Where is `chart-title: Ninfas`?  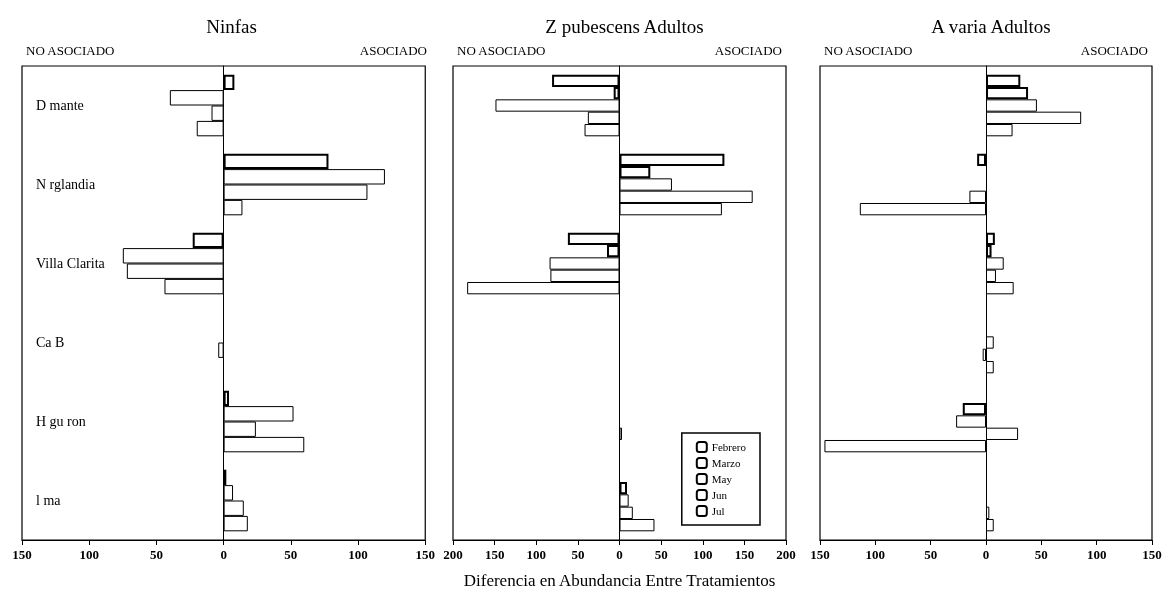
chart-title: Ninfas is located at coordinates (231, 26).